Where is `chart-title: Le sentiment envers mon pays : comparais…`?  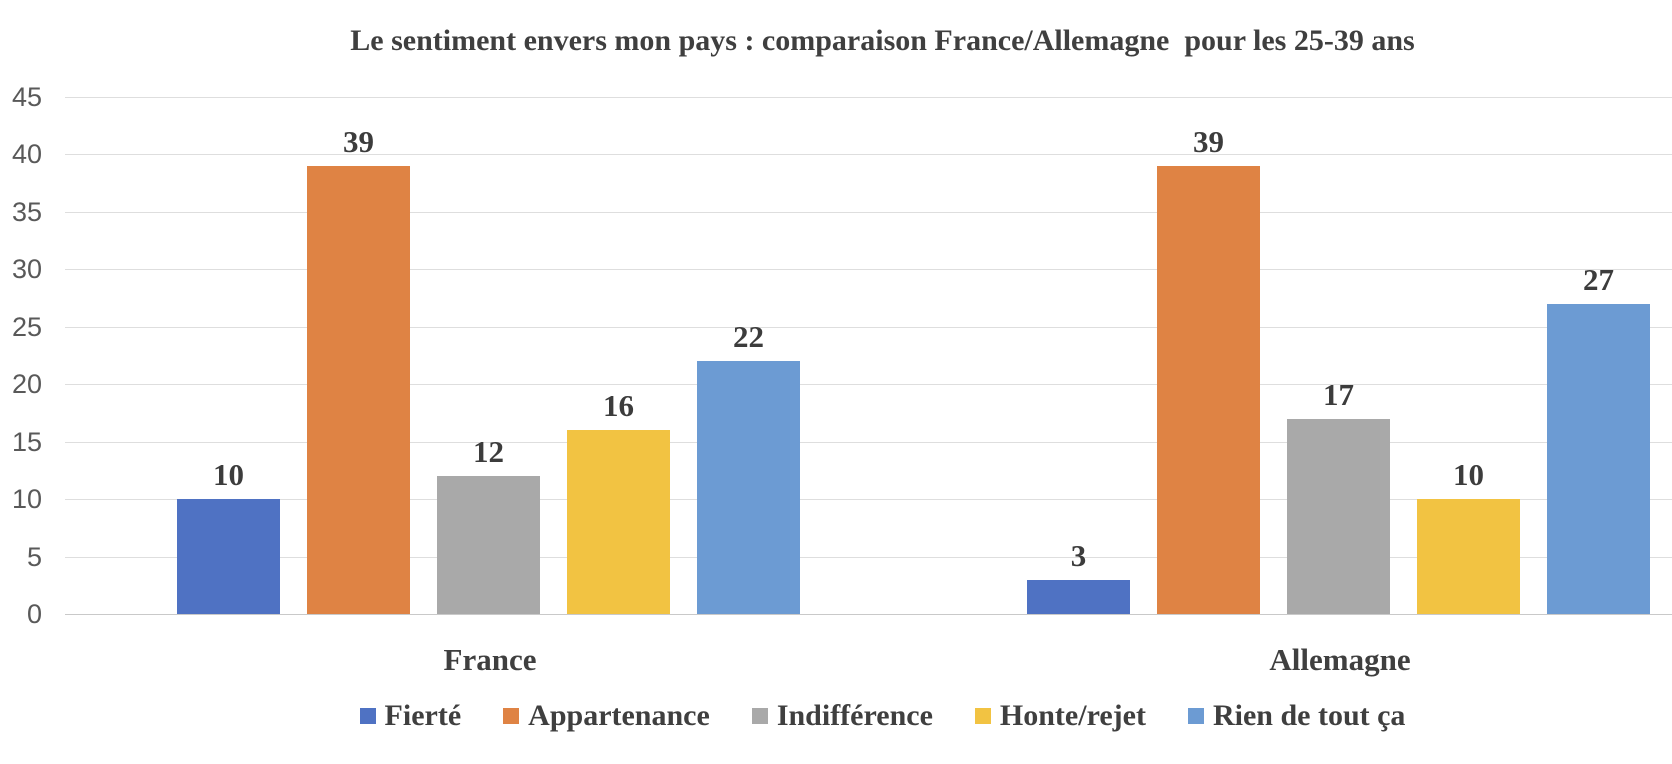
chart-title: Le sentiment envers mon pays : comparais… is located at coordinates (882, 40).